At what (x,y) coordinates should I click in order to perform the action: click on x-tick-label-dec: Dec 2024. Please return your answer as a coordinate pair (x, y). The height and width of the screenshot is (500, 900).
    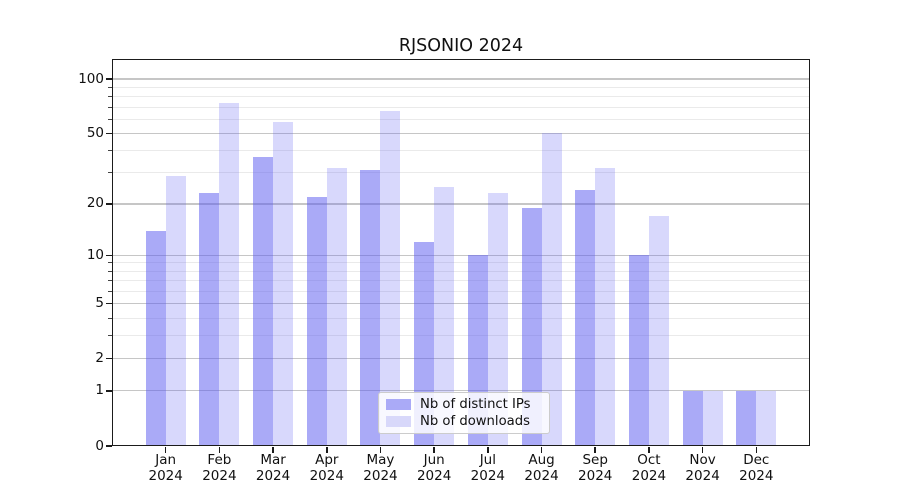
    Looking at the image, I should click on (756, 468).